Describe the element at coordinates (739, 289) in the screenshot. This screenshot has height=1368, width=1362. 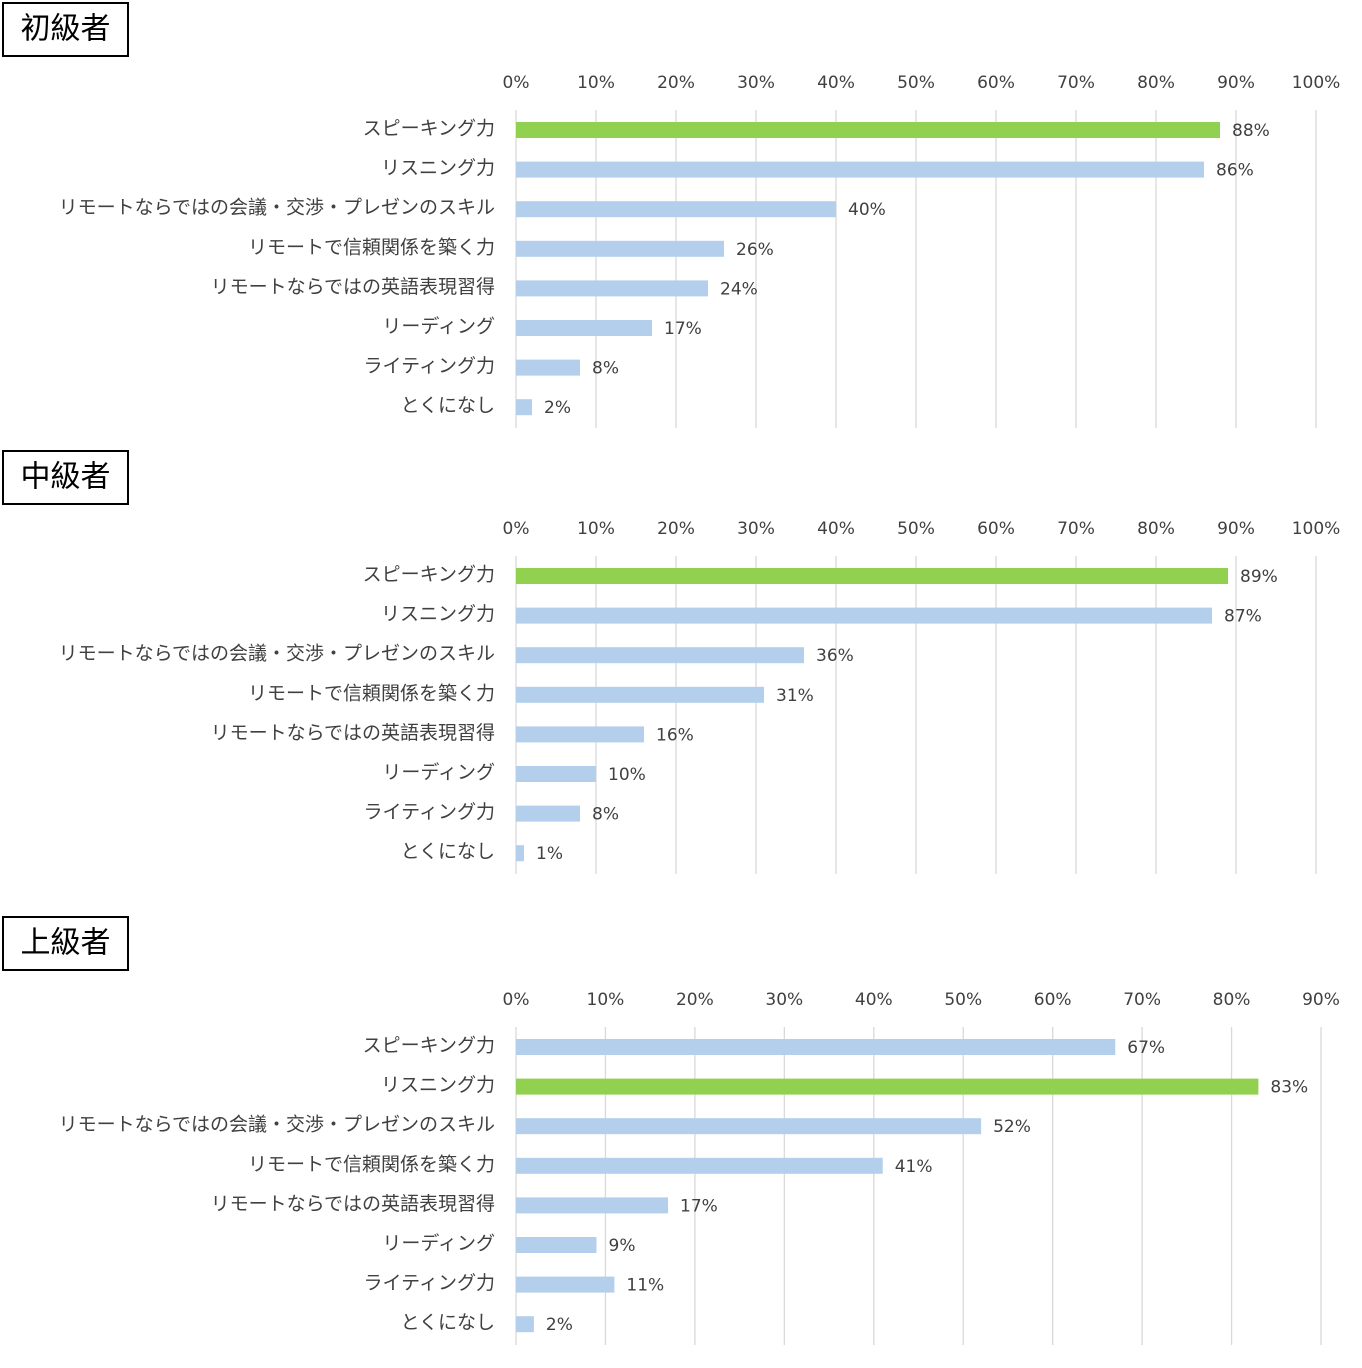
I see `value-label: 24%` at that location.